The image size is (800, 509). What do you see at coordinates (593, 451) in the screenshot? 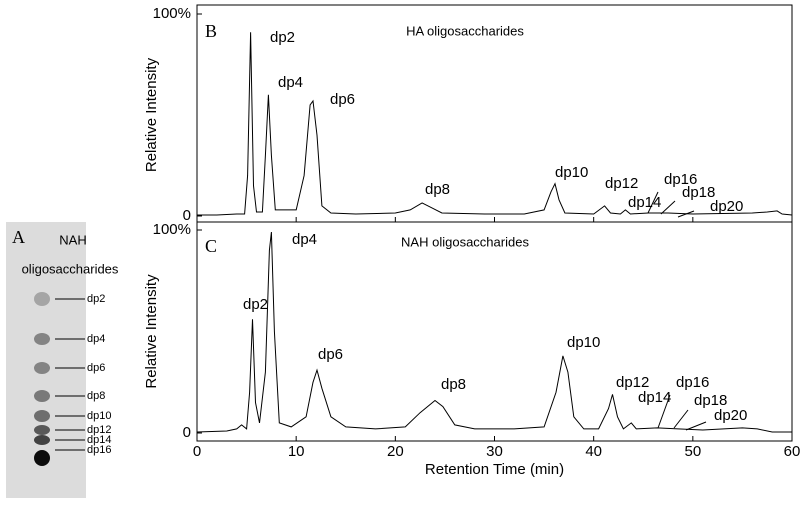
I see `x-tick-label: 40` at bounding box center [593, 451].